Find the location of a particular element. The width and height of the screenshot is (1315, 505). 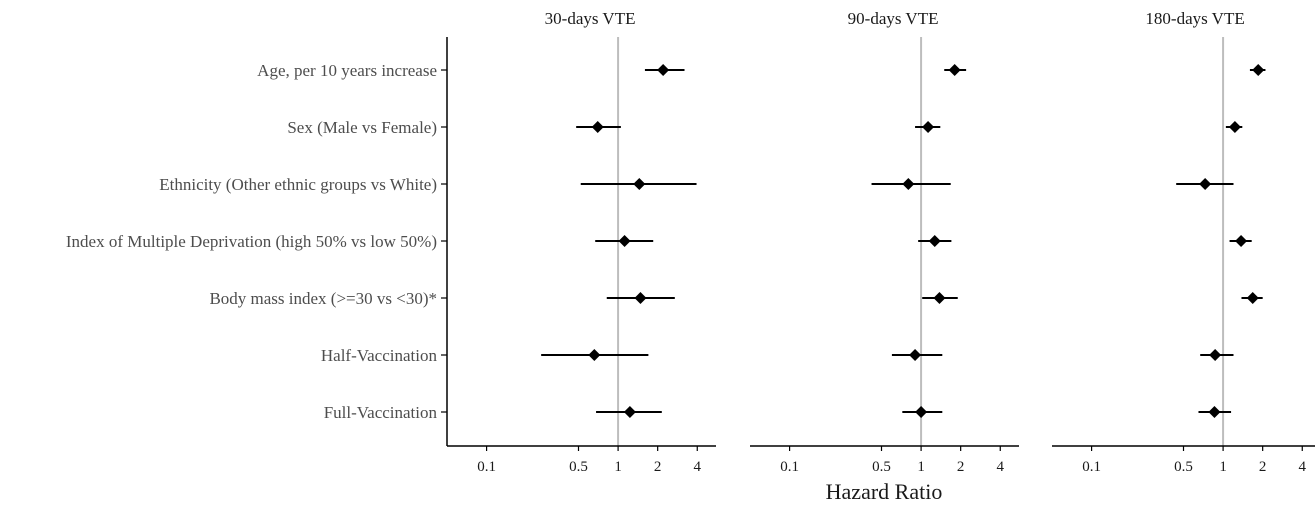

panel-3-title: 180-days VTE is located at coordinates (1194, 18).